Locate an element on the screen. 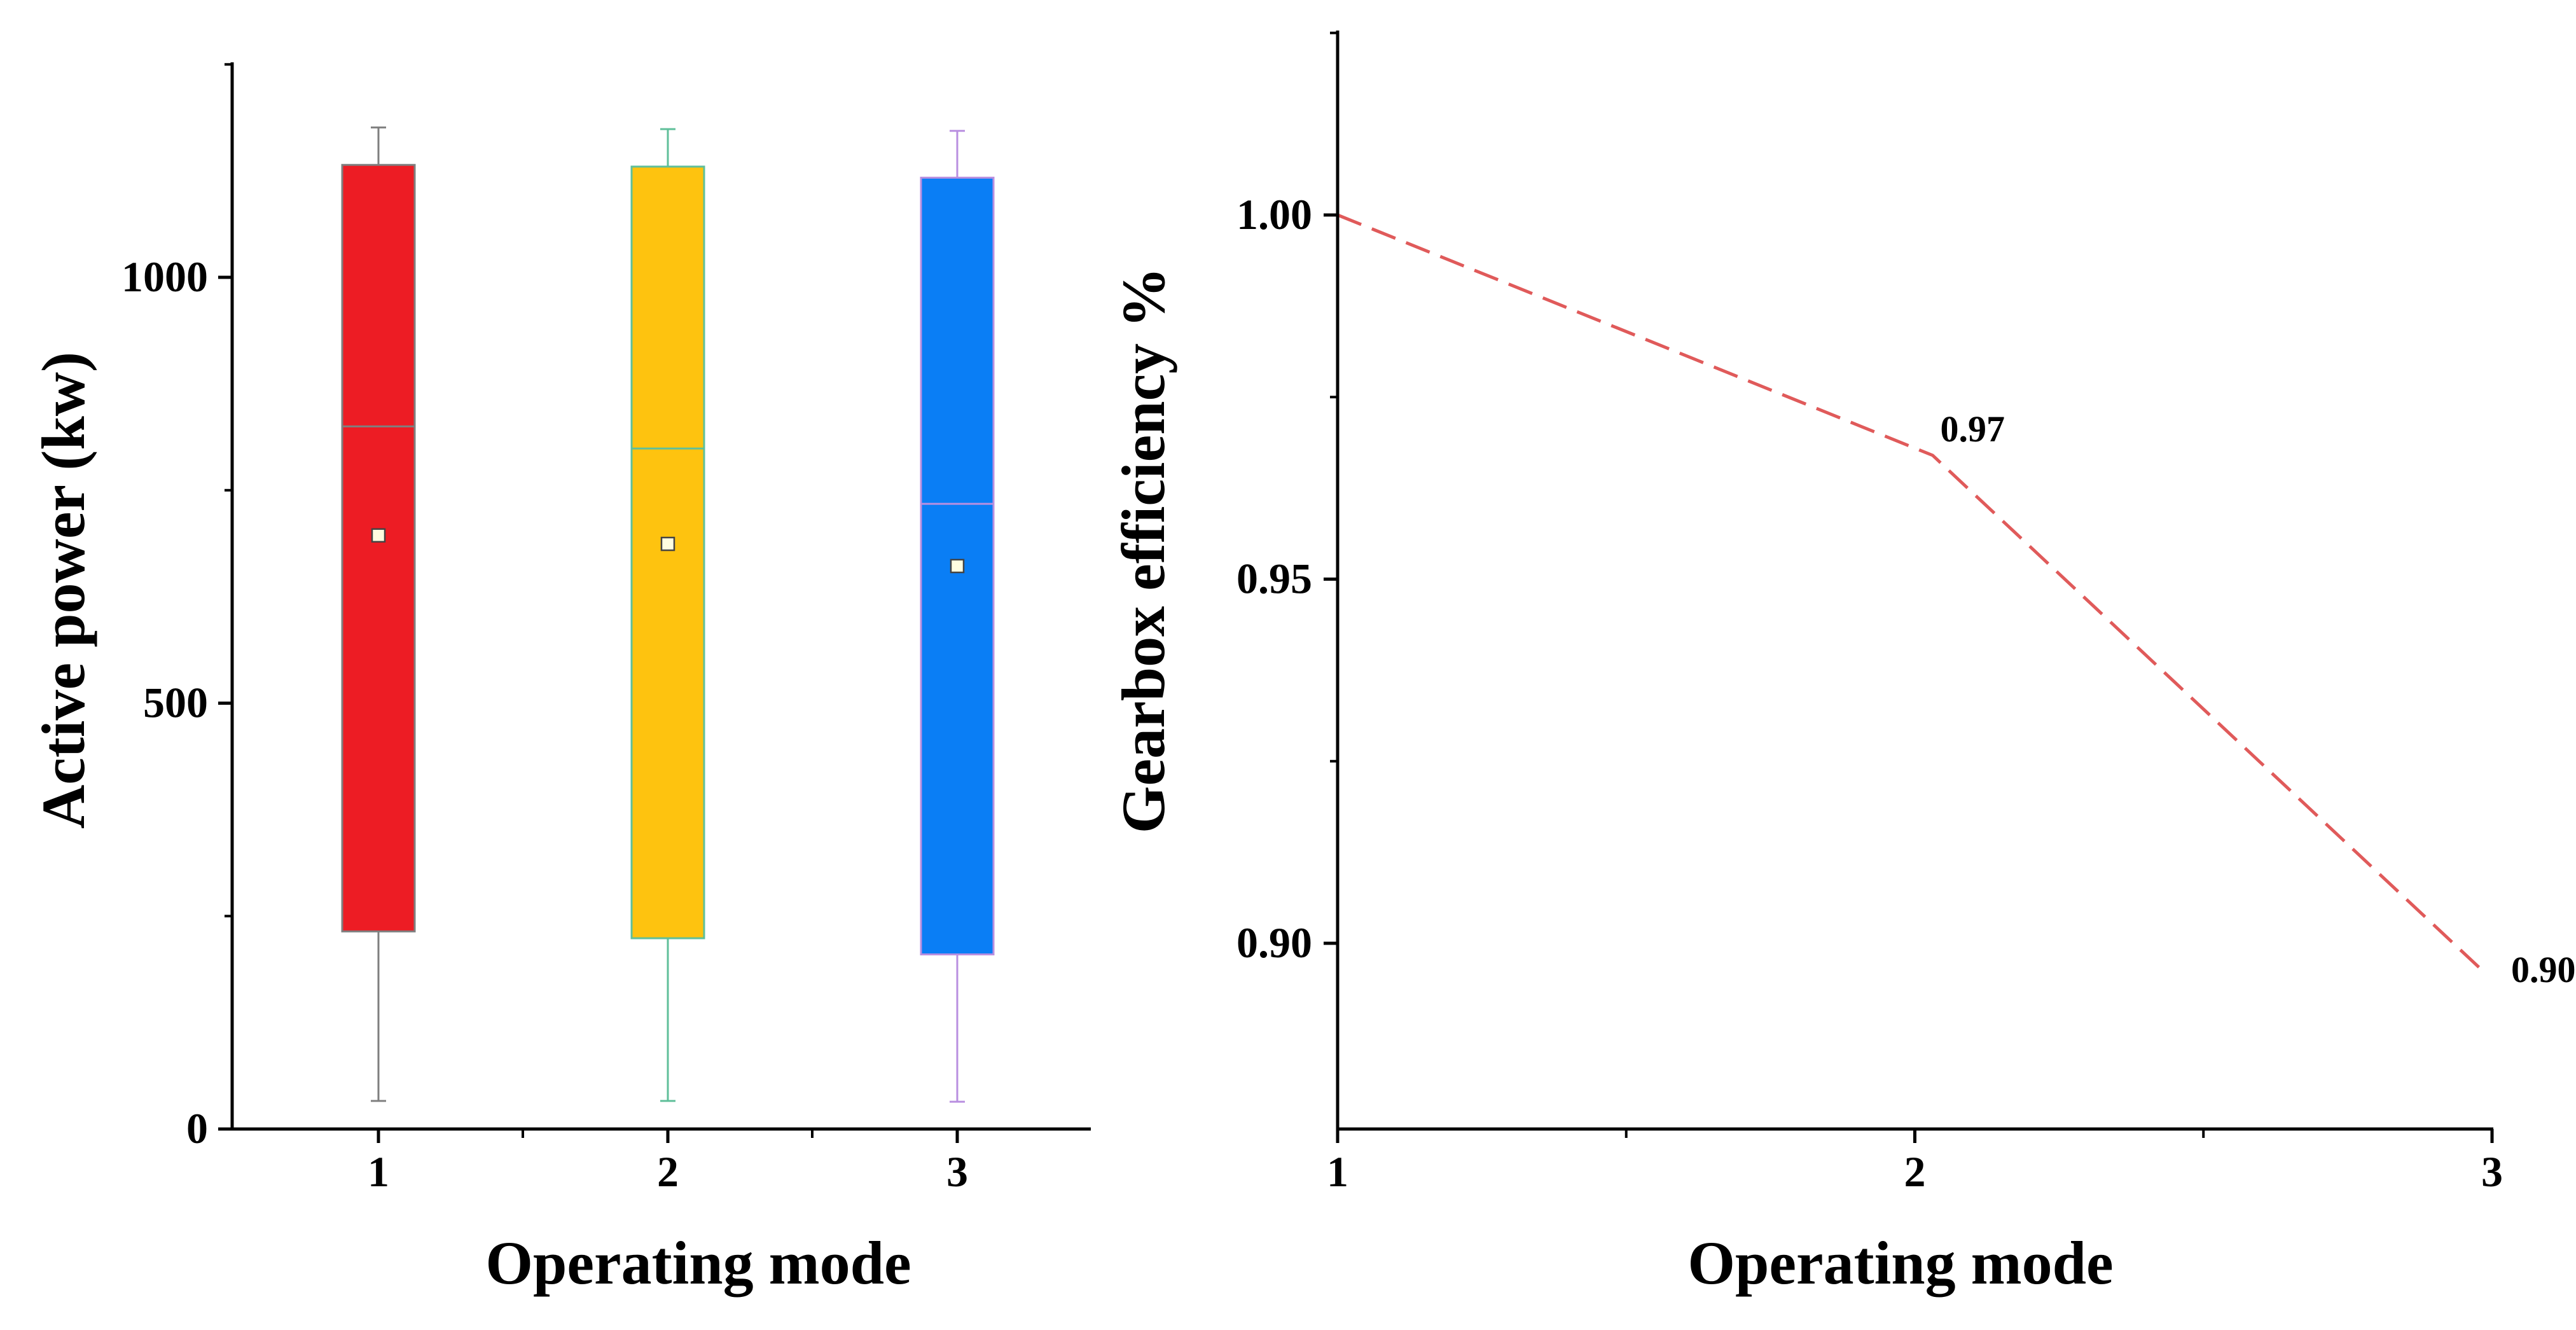 The width and height of the screenshot is (2576, 1330). data-label: 0.90 is located at coordinates (2543, 969).